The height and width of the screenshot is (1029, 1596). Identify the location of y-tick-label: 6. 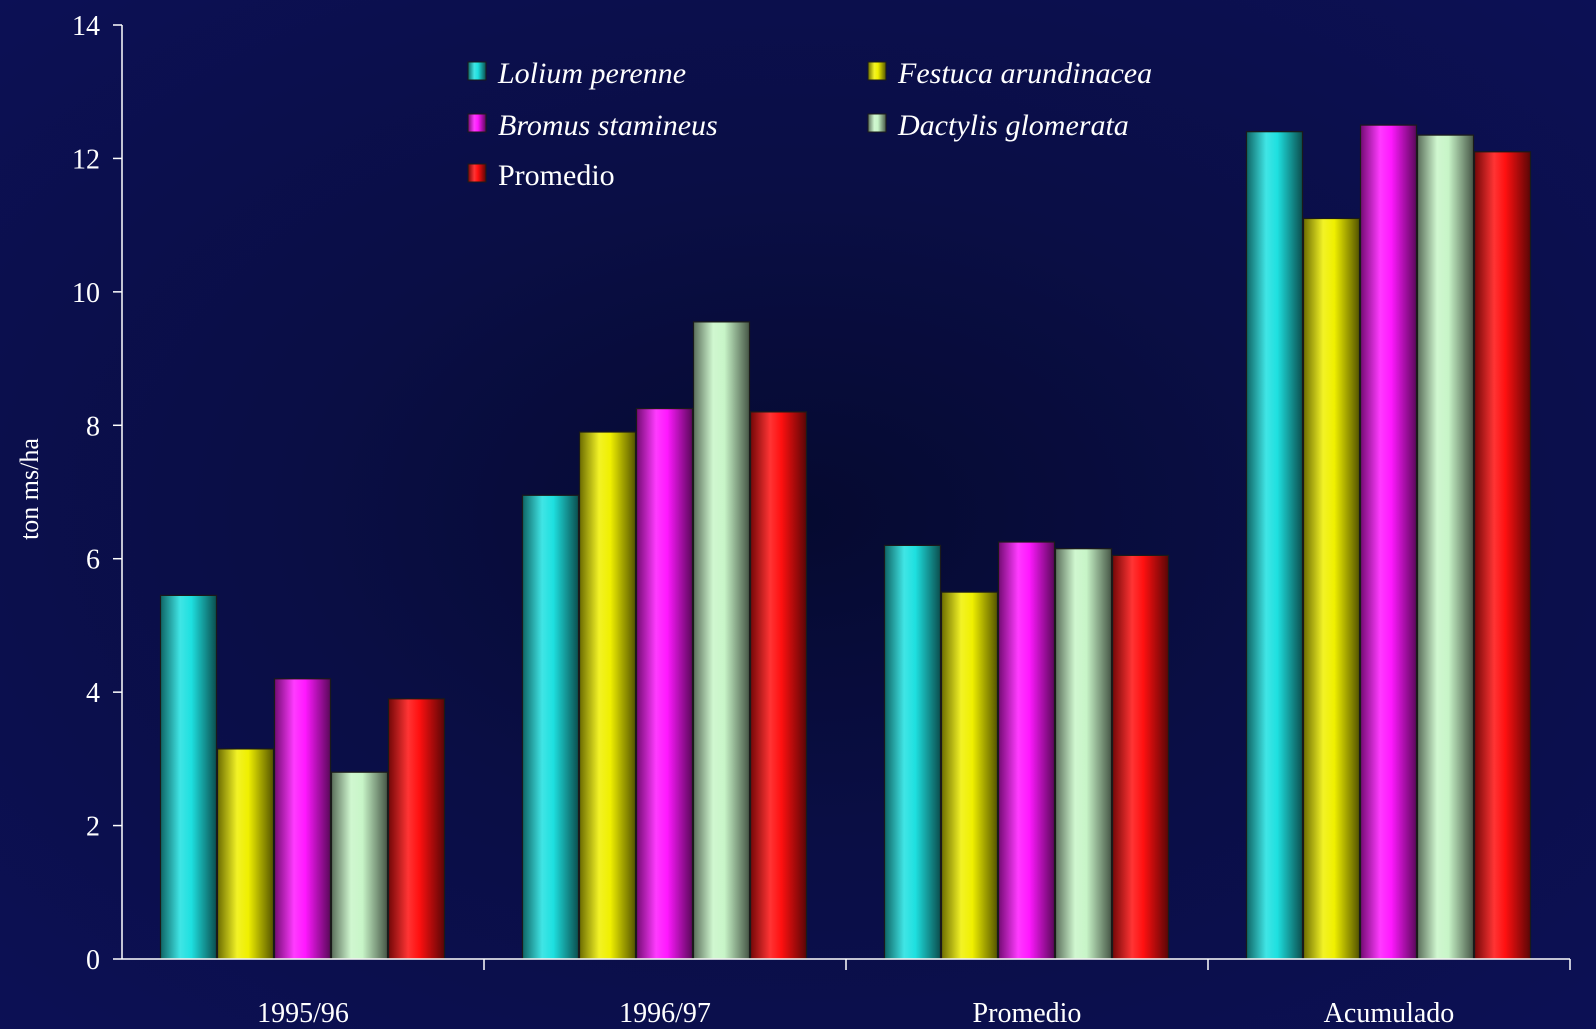
(93, 560).